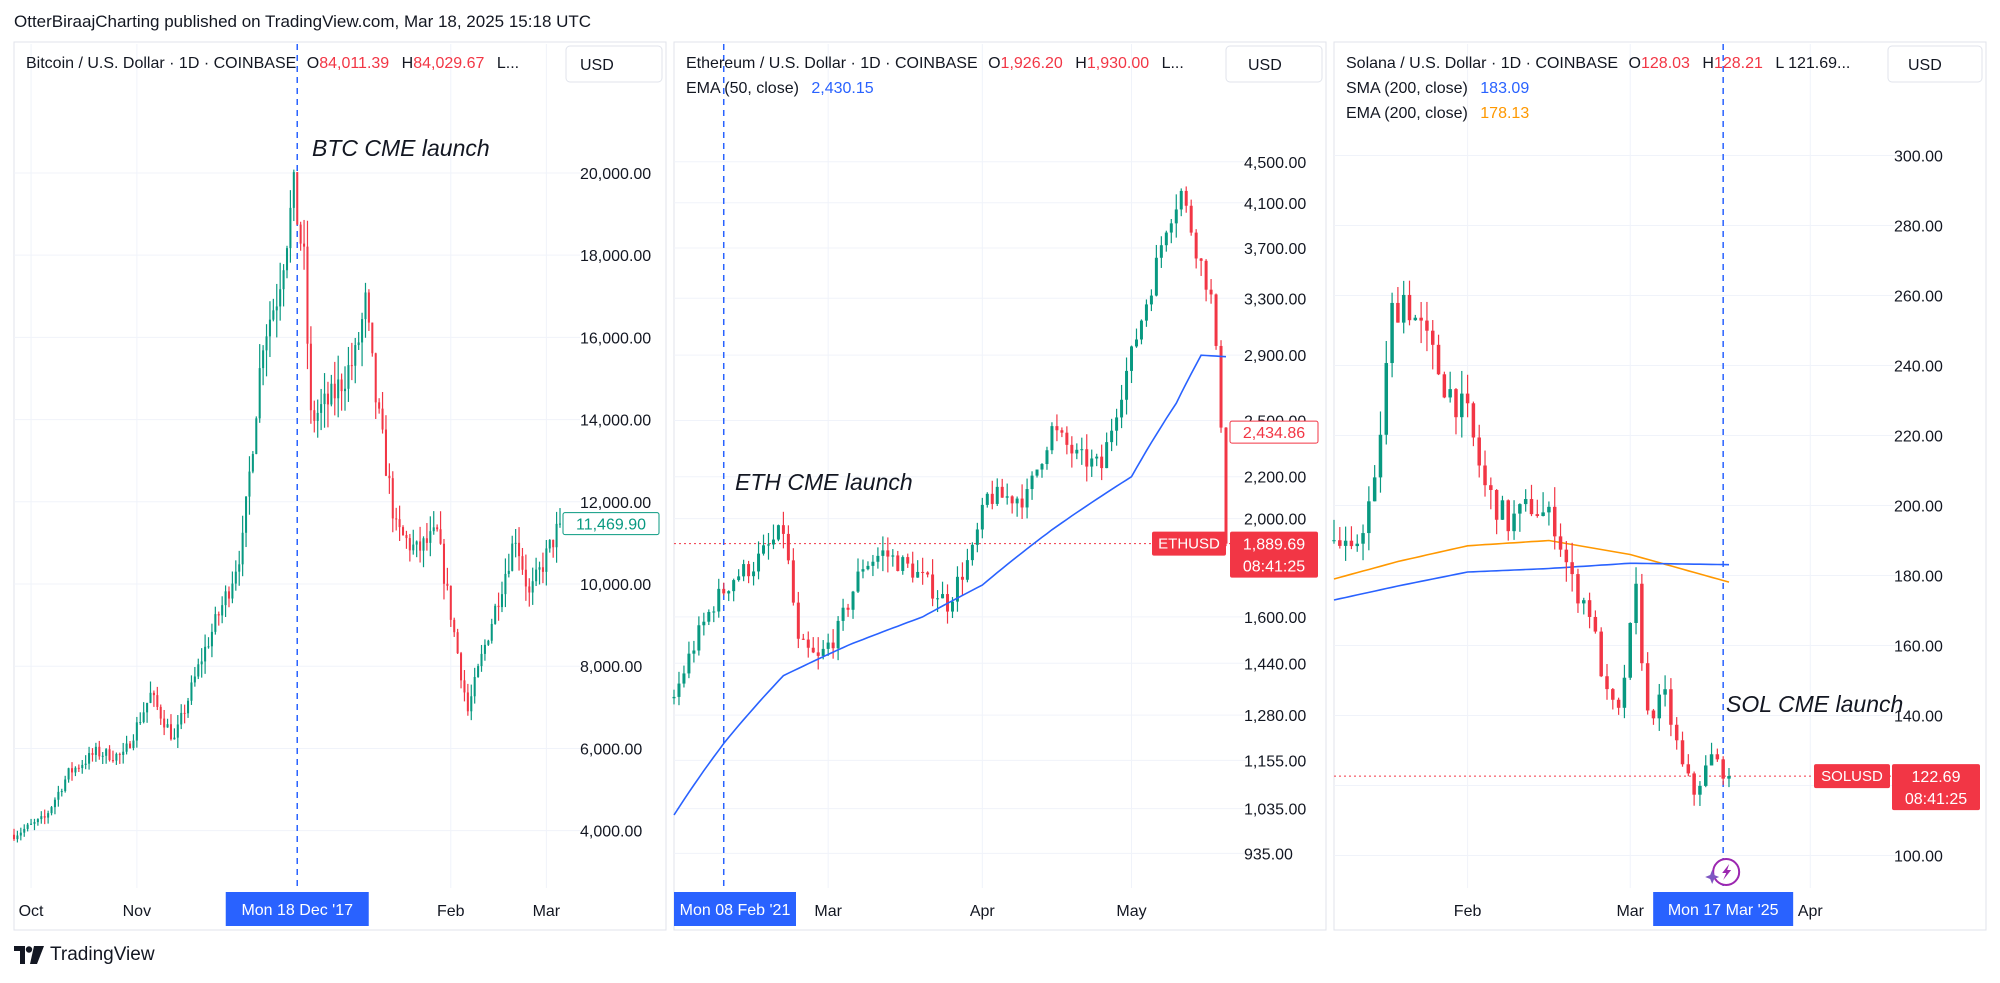 The image size is (2000, 983). I want to click on eth-last-price-badge, so click(1274, 554).